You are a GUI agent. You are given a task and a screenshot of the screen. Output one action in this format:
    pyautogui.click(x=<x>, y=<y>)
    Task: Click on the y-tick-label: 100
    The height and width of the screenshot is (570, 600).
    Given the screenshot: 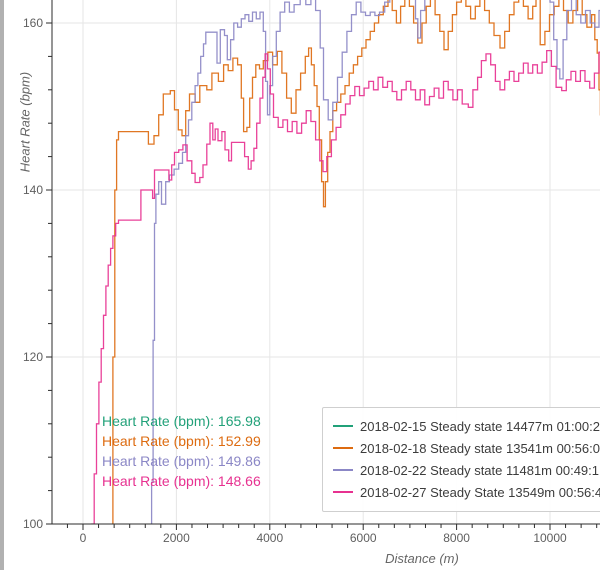 What is the action you would take?
    pyautogui.click(x=33, y=524)
    